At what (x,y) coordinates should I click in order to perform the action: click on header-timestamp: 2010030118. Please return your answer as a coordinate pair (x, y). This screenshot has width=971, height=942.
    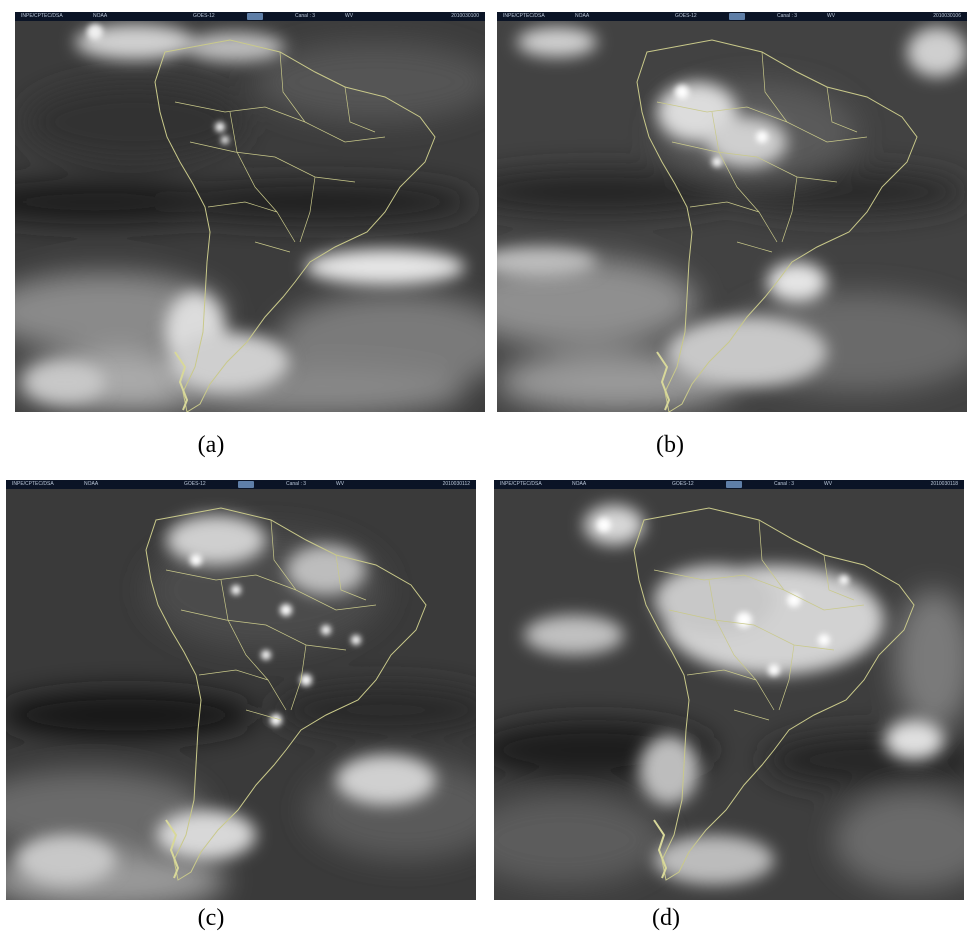
    Looking at the image, I should click on (944, 484).